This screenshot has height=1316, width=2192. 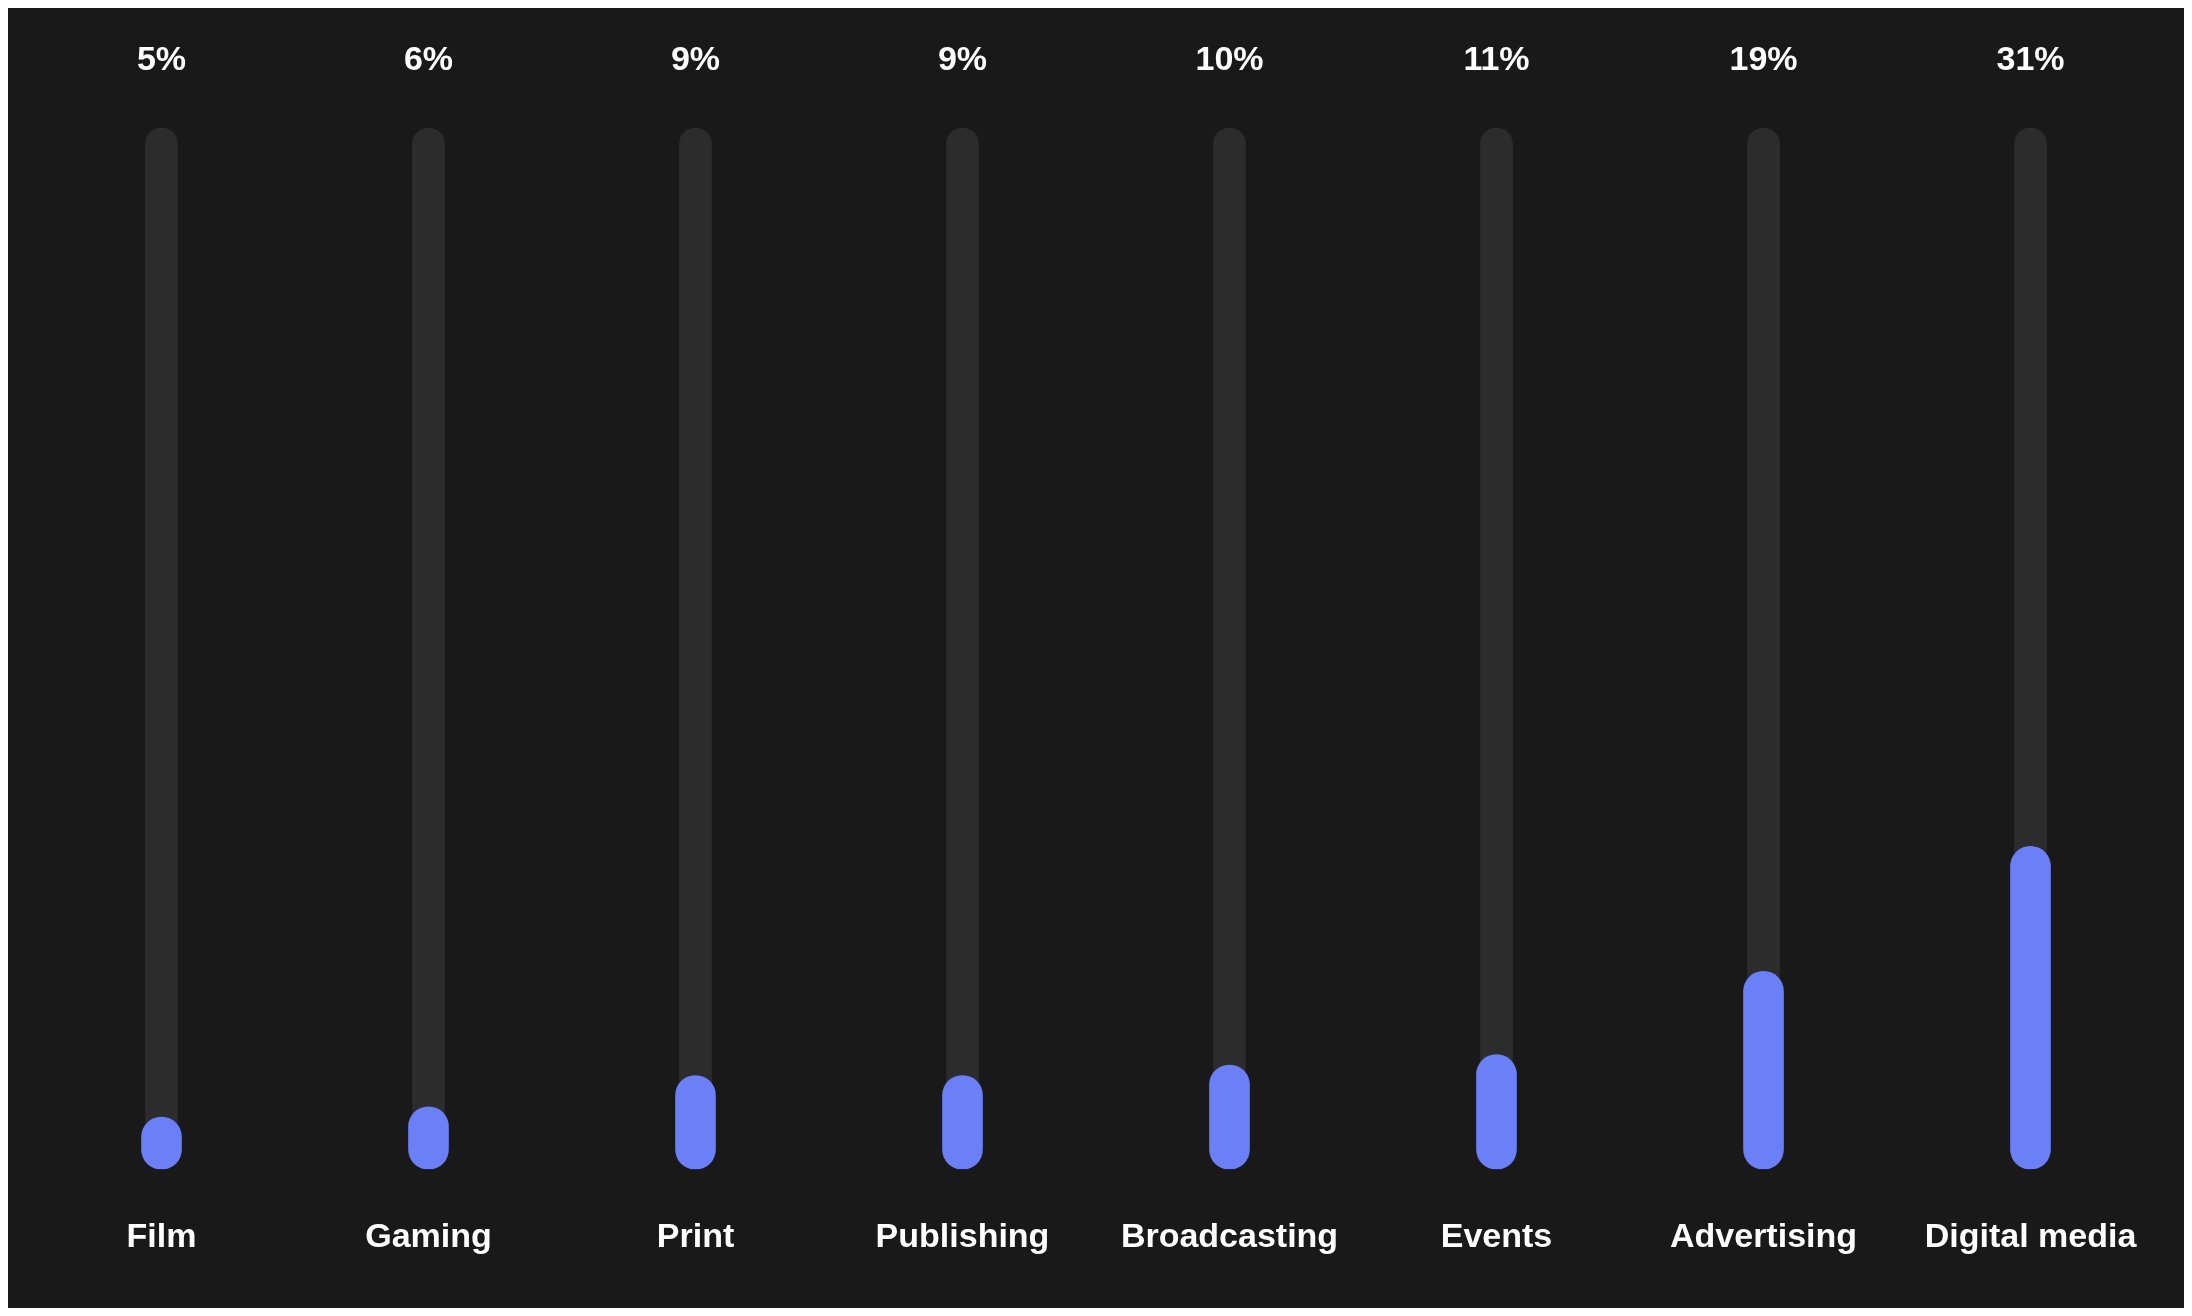 I want to click on x-tick-label: Print, so click(x=695, y=1234).